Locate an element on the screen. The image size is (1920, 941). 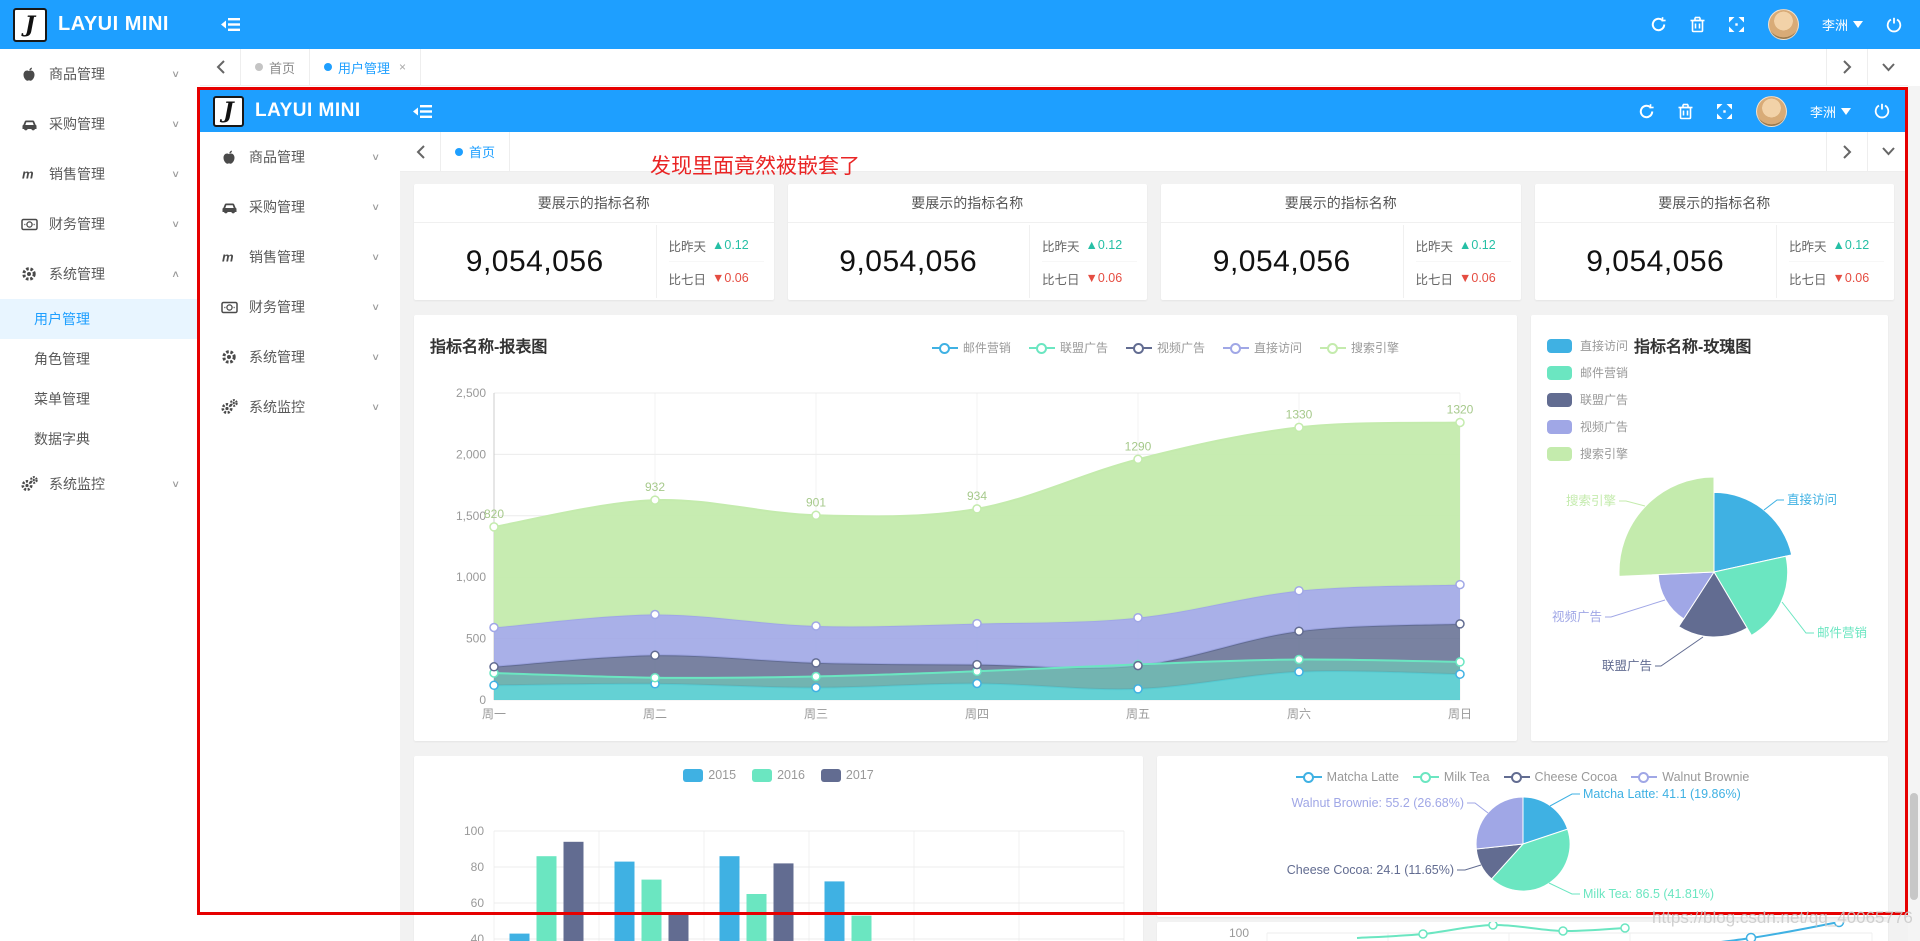
down-triangle-icon: ▼0.06 is located at coordinates (730, 278).